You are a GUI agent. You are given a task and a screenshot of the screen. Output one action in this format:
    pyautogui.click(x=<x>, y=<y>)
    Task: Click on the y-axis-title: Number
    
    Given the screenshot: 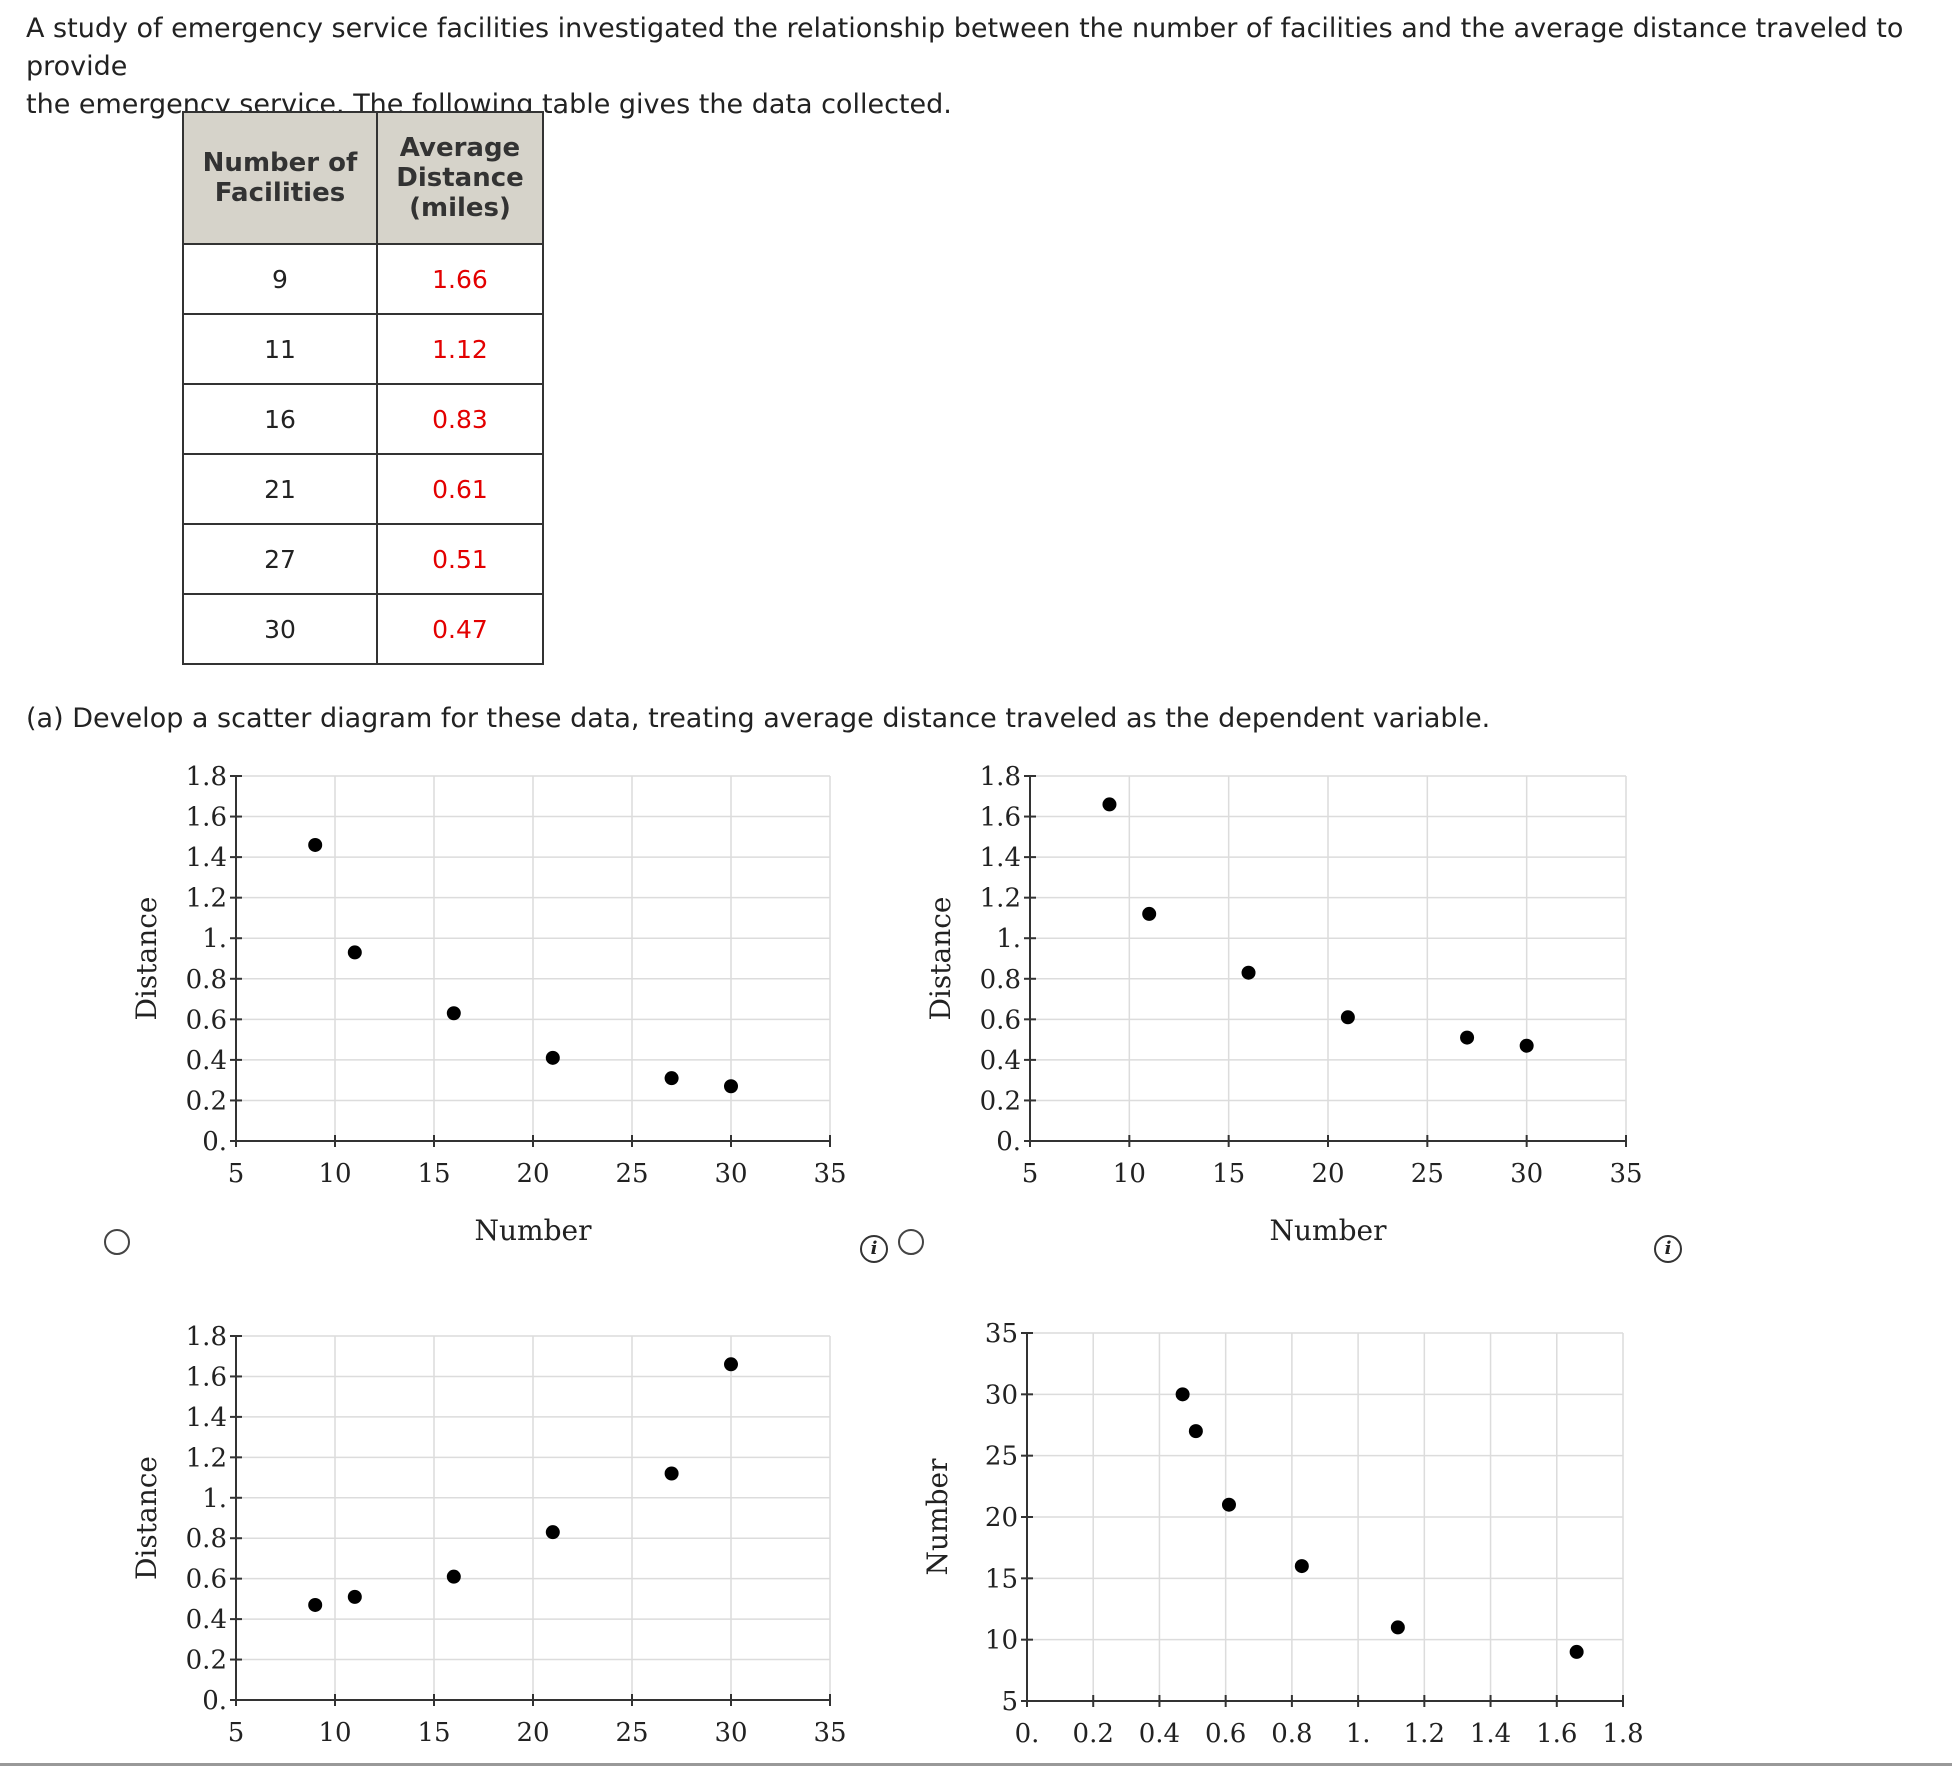 What is the action you would take?
    pyautogui.click(x=937, y=1517)
    